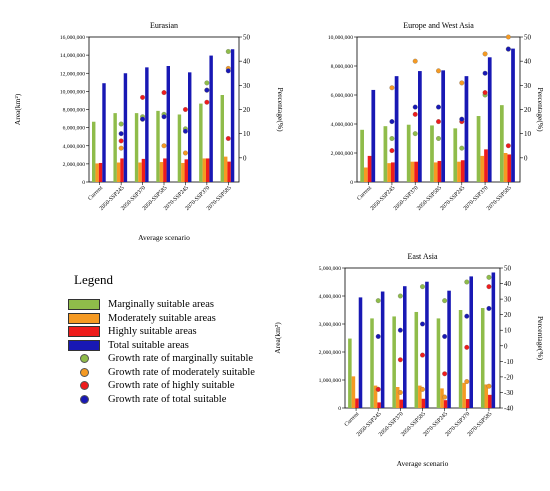 This screenshot has width=550, height=491. What do you see at coordinates (508, 331) in the screenshot?
I see `y2-tick-label: 10` at bounding box center [508, 331].